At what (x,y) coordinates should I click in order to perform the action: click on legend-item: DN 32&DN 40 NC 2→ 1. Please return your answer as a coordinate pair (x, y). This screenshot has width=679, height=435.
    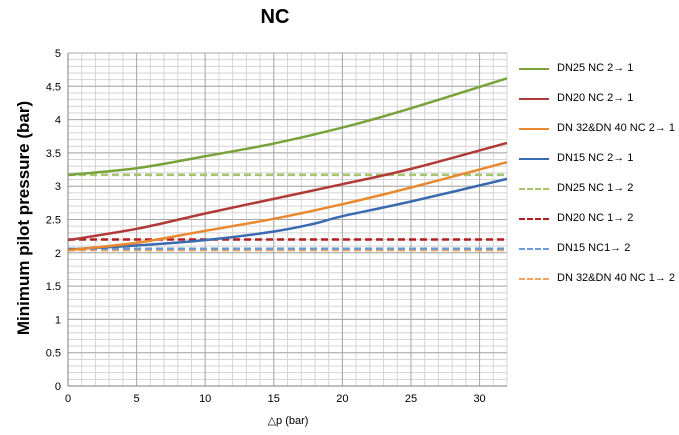
    Looking at the image, I should click on (598, 137).